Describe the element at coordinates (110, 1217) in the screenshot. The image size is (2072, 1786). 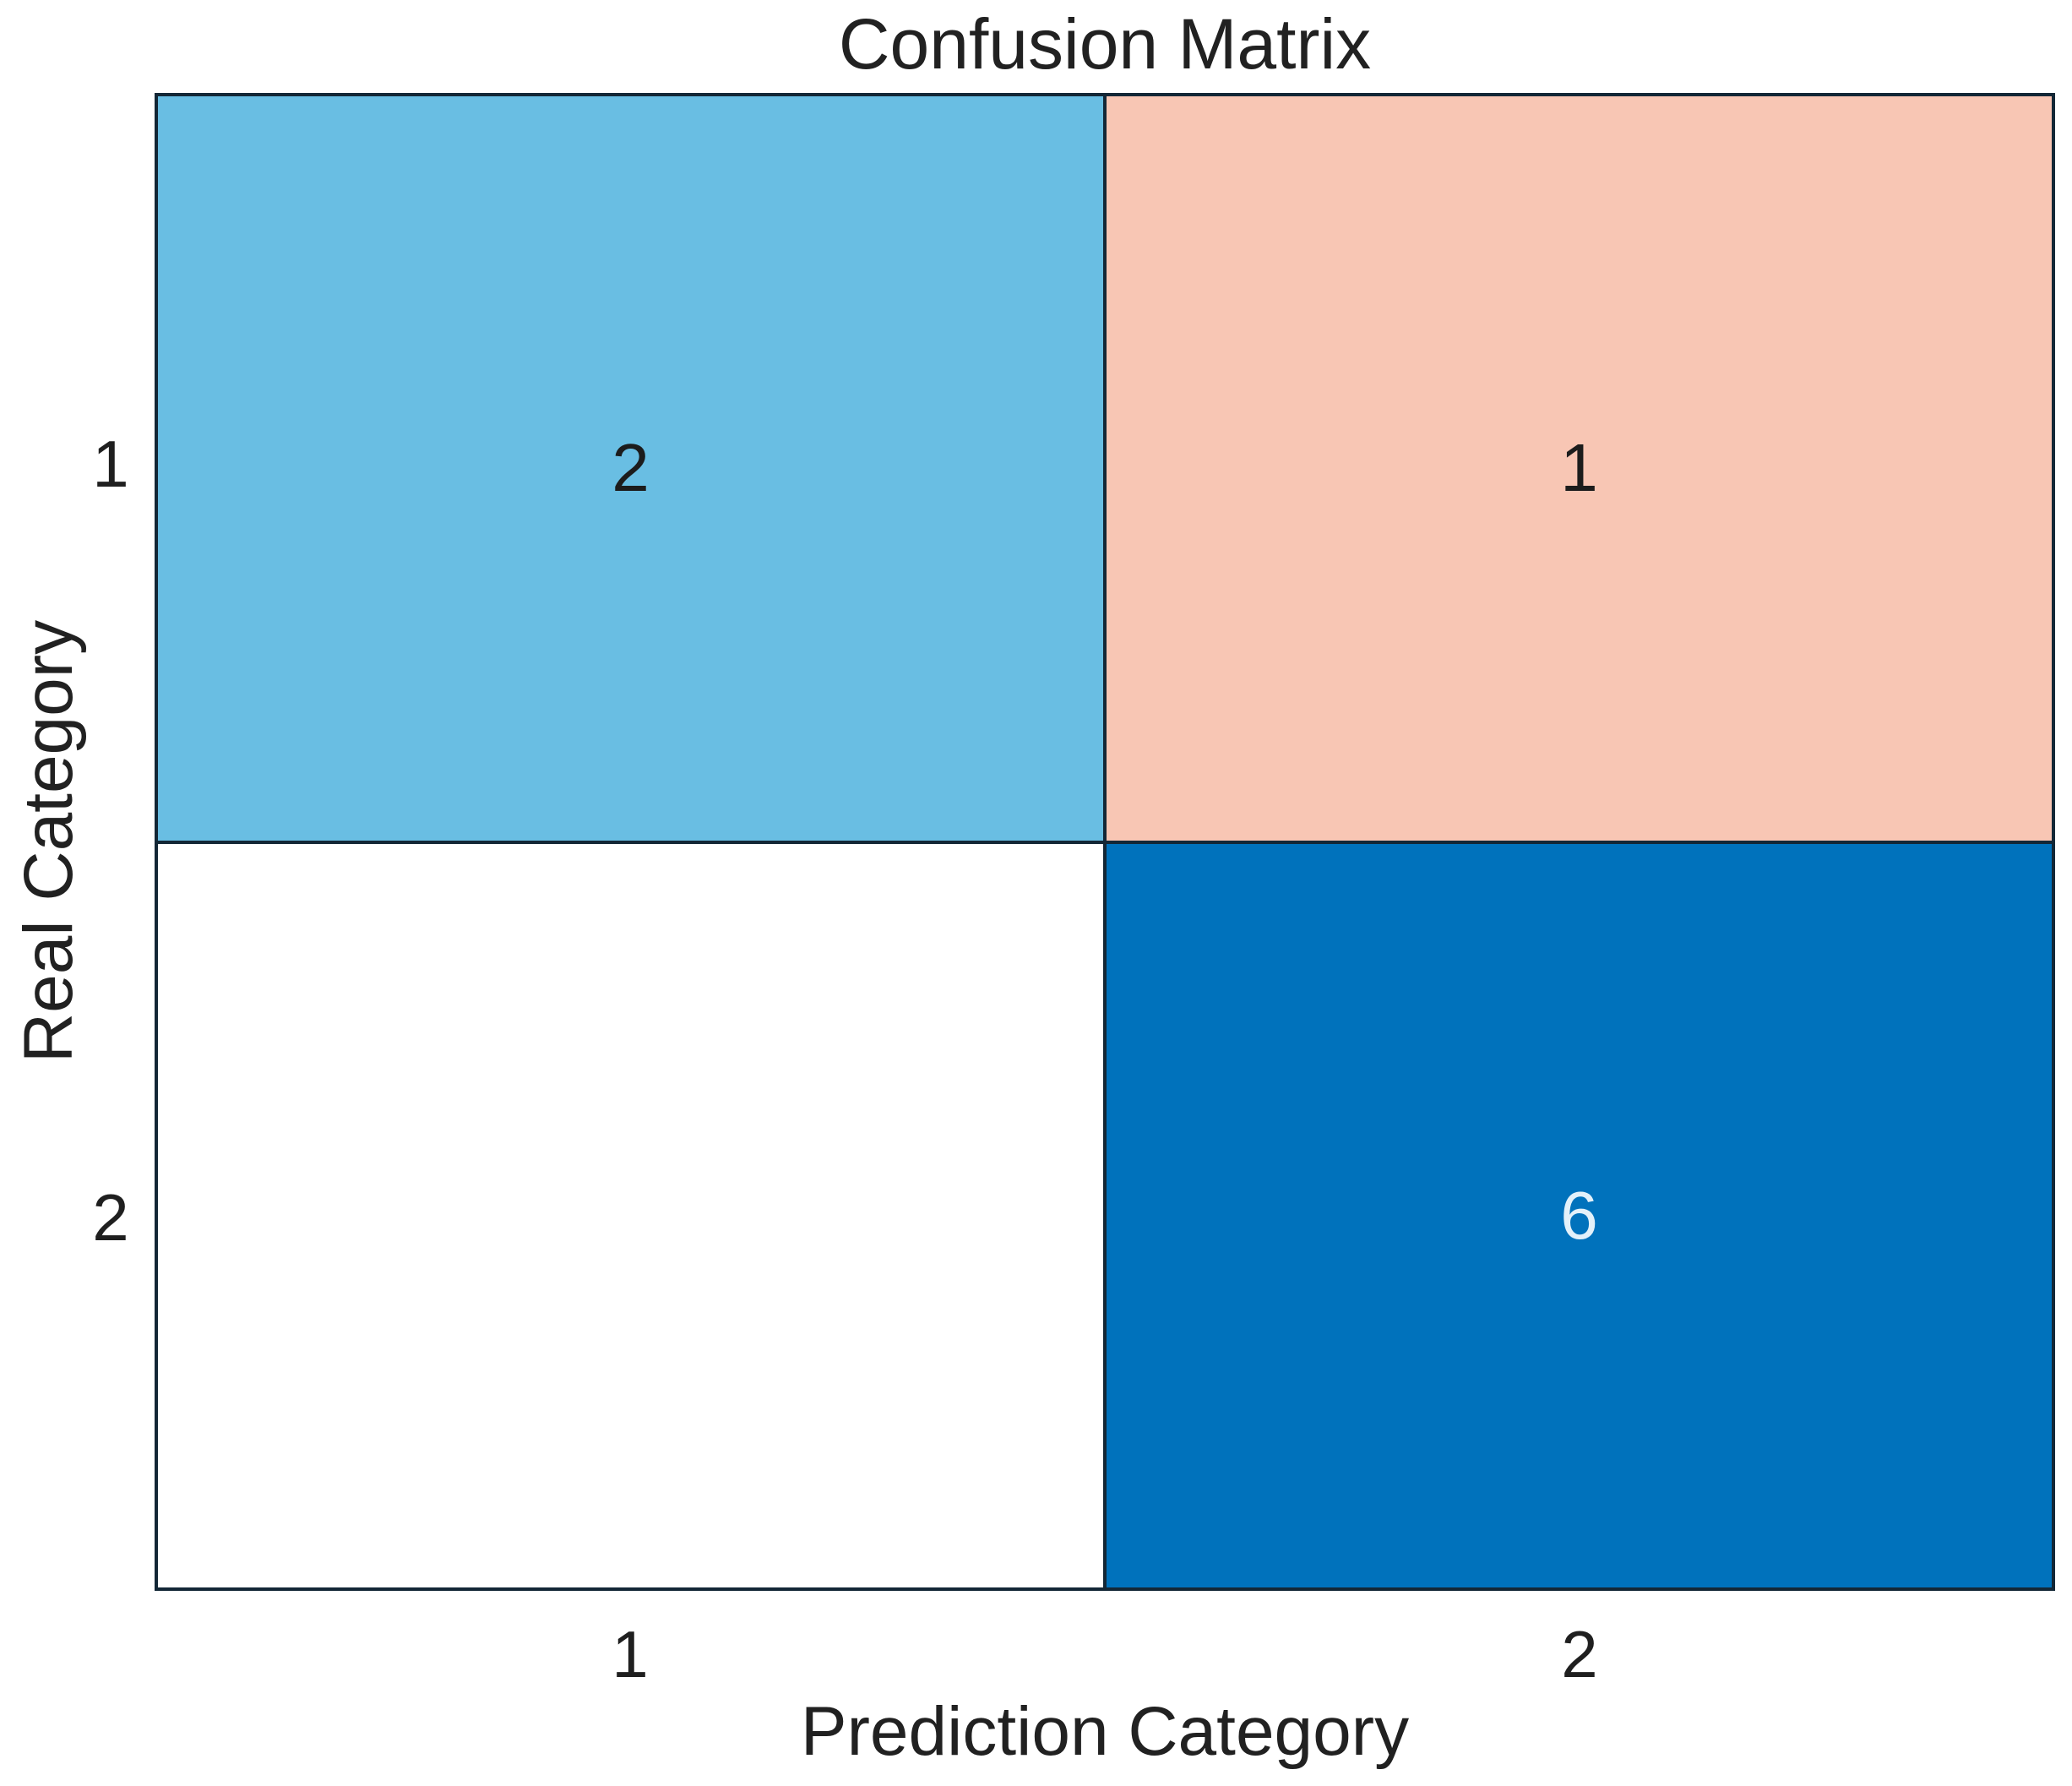
I see `y-tick-label-2: 2` at that location.